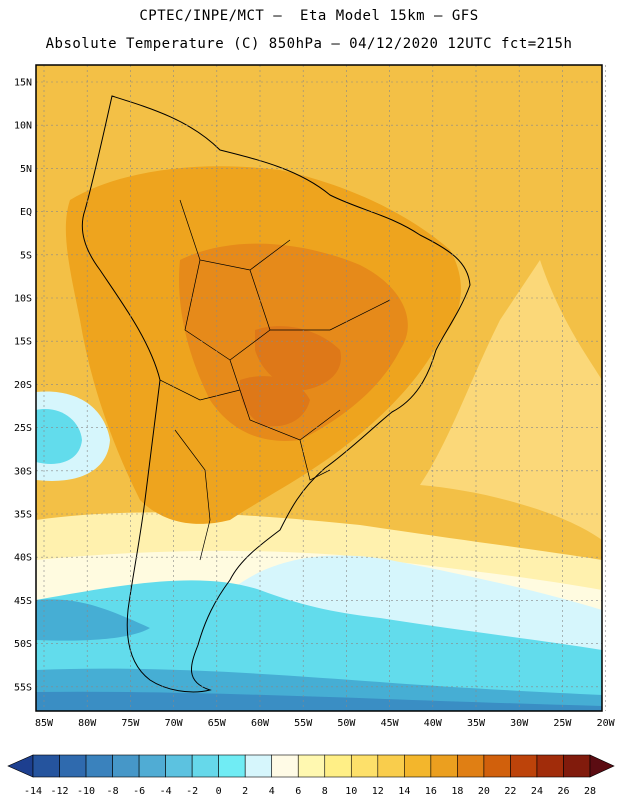  What do you see at coordinates (26, 212) in the screenshot?
I see `lat-label: EQ` at bounding box center [26, 212].